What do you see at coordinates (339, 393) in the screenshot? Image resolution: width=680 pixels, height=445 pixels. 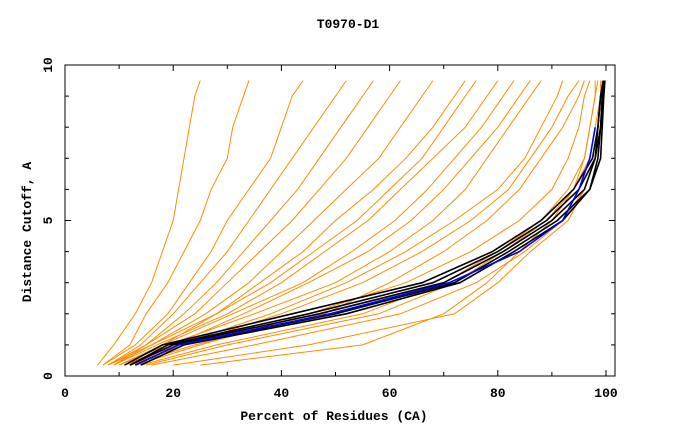 I see `x-tick-labels: 0 20 40 60 80 100` at bounding box center [339, 393].